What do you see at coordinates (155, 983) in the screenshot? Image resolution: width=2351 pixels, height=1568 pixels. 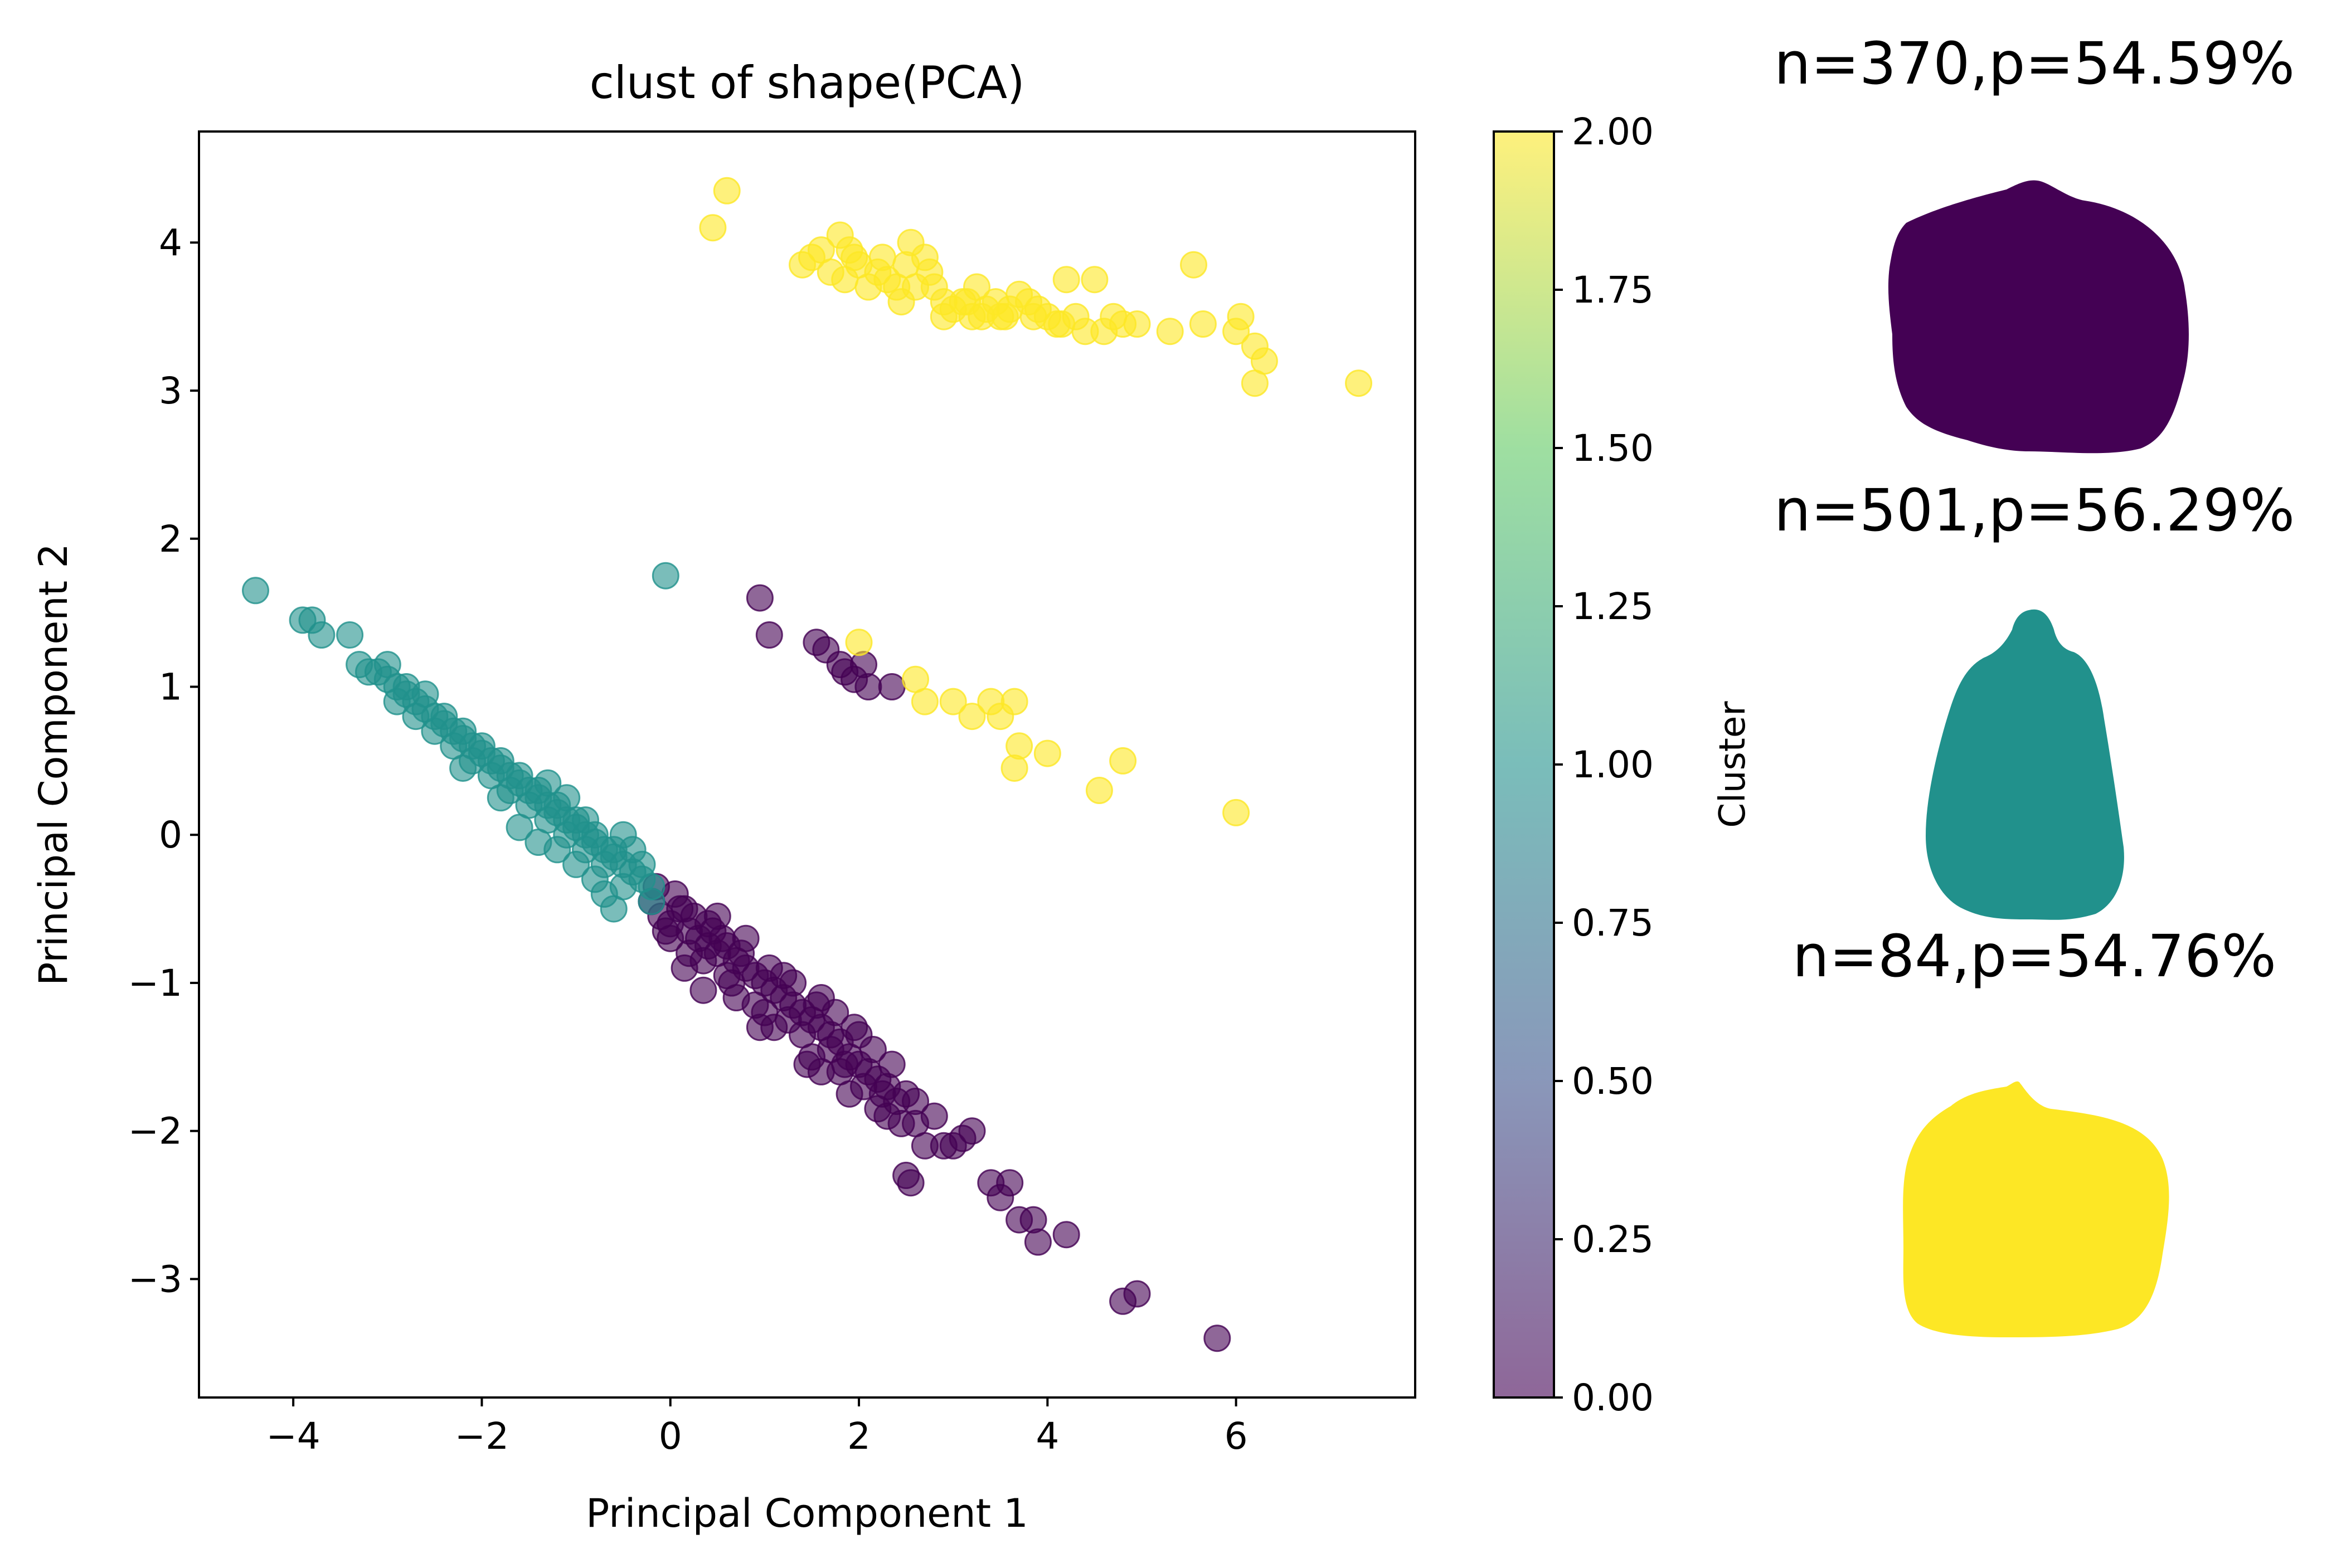 I see `y-tick-label: −1` at bounding box center [155, 983].